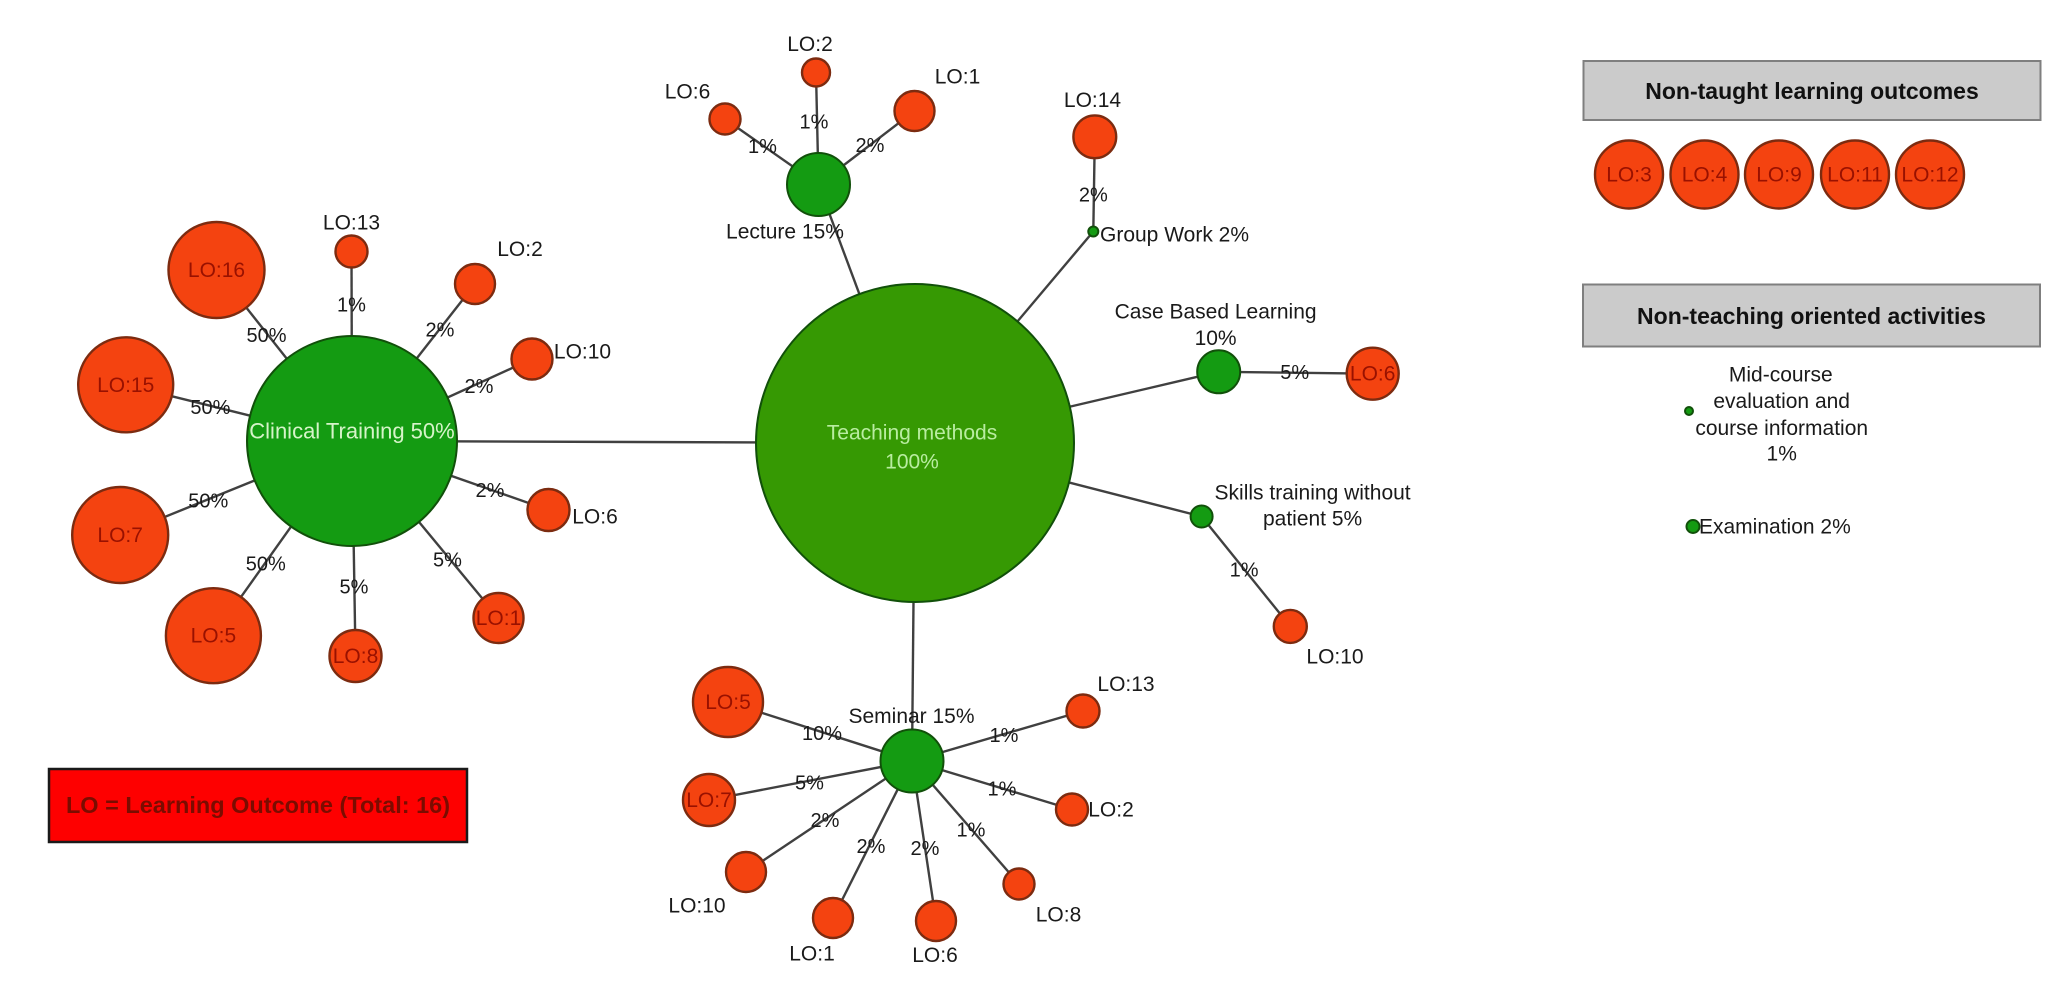 The image size is (2059, 1001). Describe the element at coordinates (912, 462) in the screenshot. I see `svg-text: 100%` at that location.